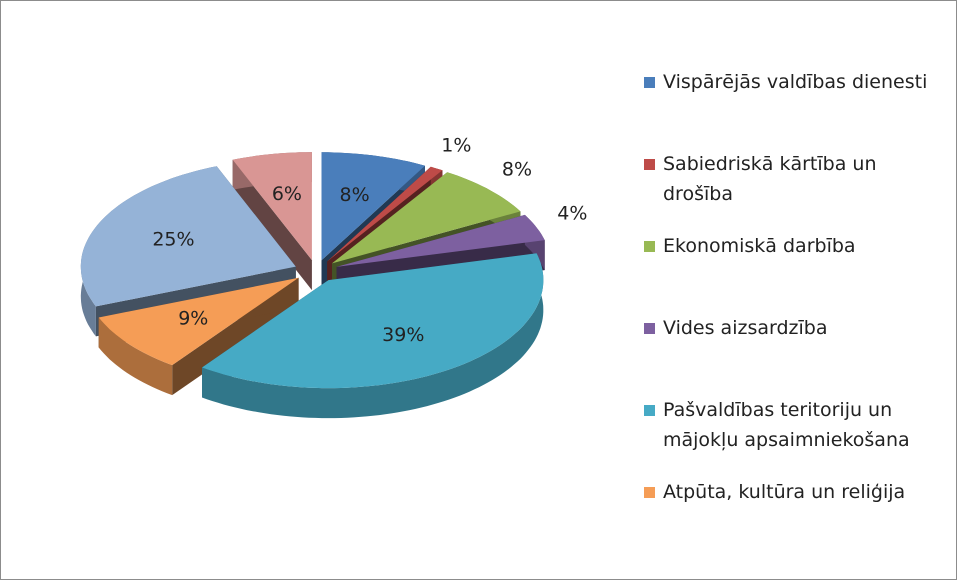 This screenshot has height=580, width=957. I want to click on legend-label: Ekonomiskā darbība, so click(759, 246).